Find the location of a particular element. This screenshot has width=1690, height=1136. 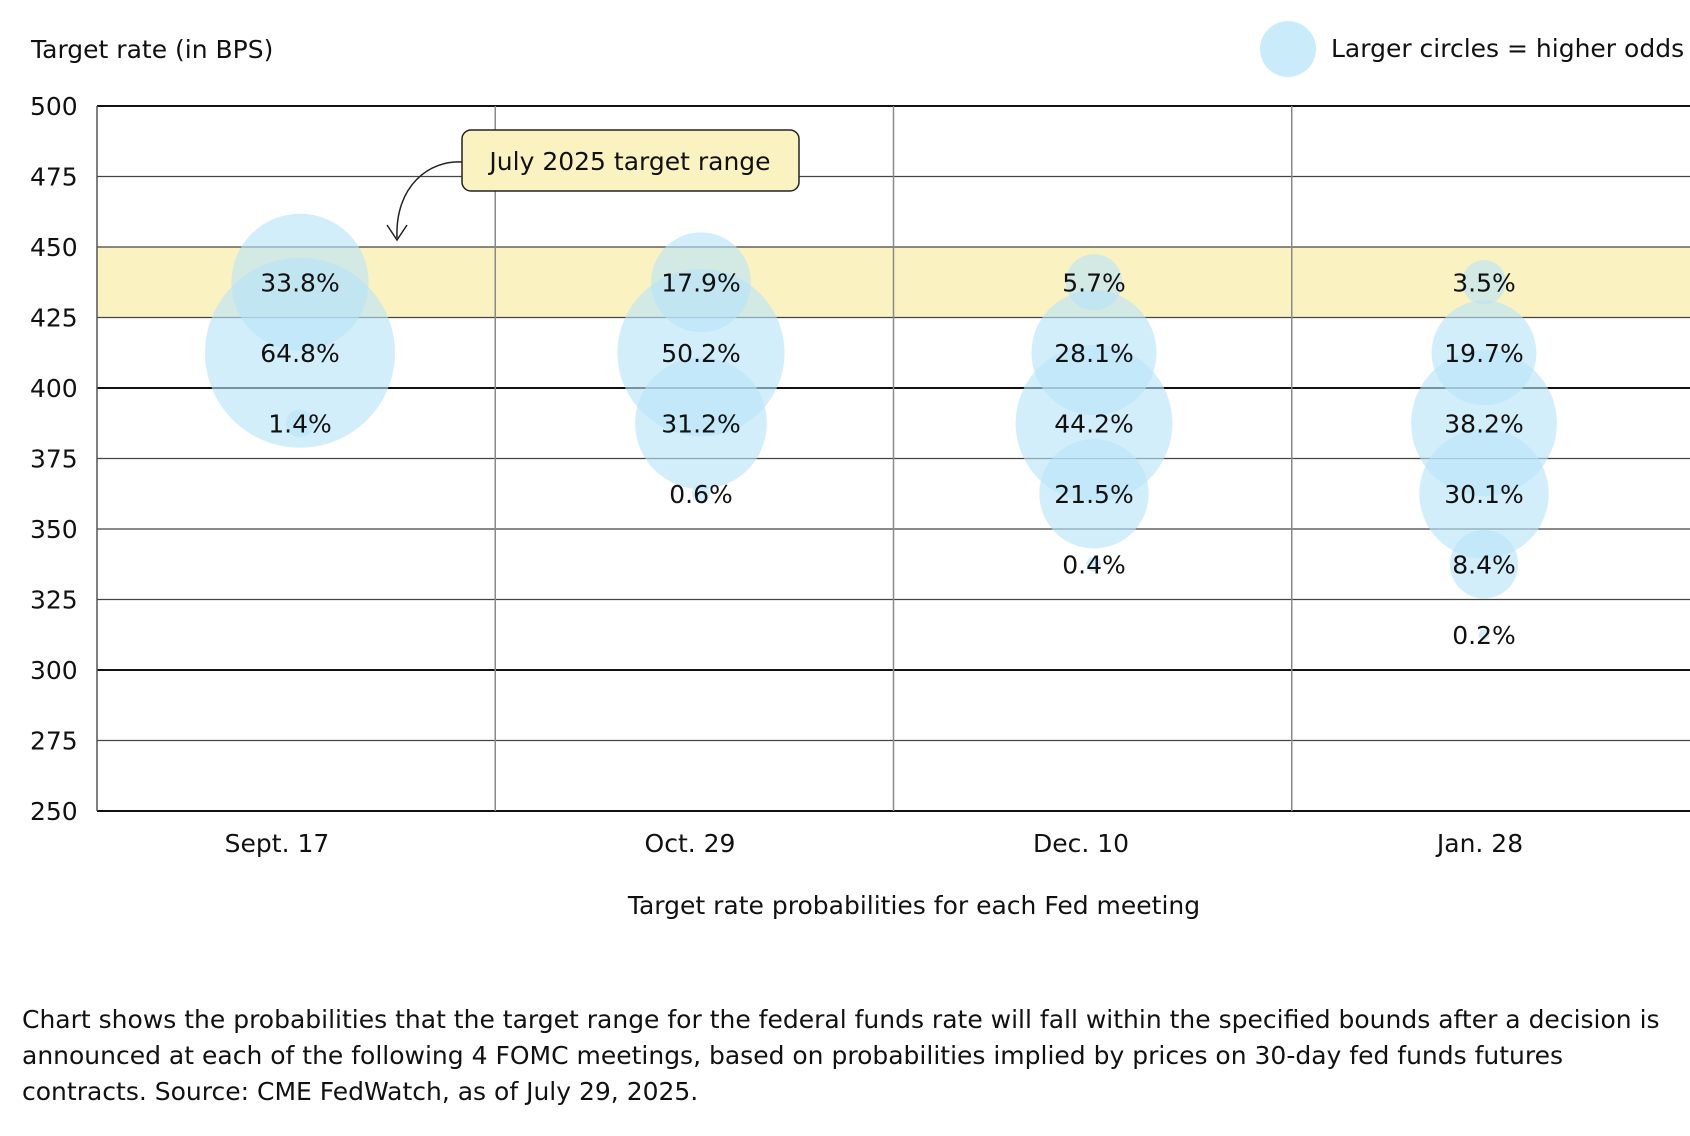

x-tick-label: Jan. 28 is located at coordinates (1479, 843).